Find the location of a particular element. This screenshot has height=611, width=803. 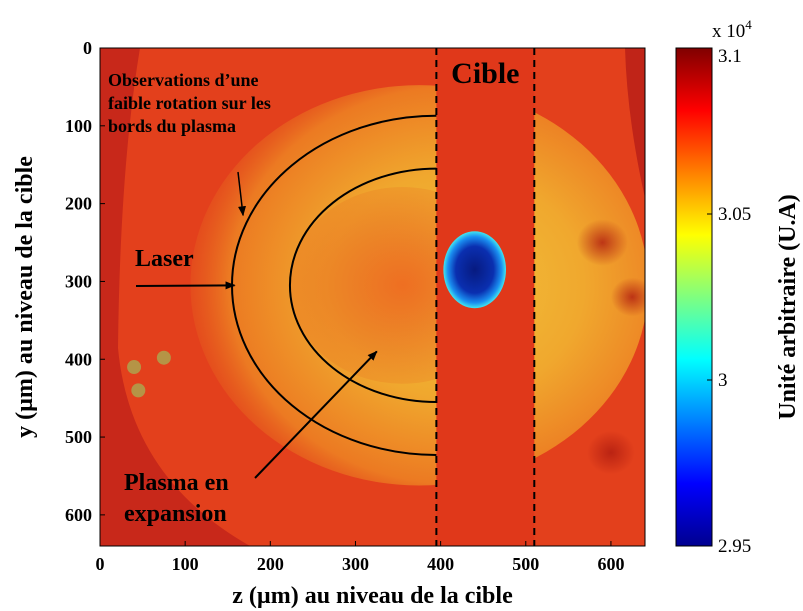

colorbar is located at coordinates (694, 297).